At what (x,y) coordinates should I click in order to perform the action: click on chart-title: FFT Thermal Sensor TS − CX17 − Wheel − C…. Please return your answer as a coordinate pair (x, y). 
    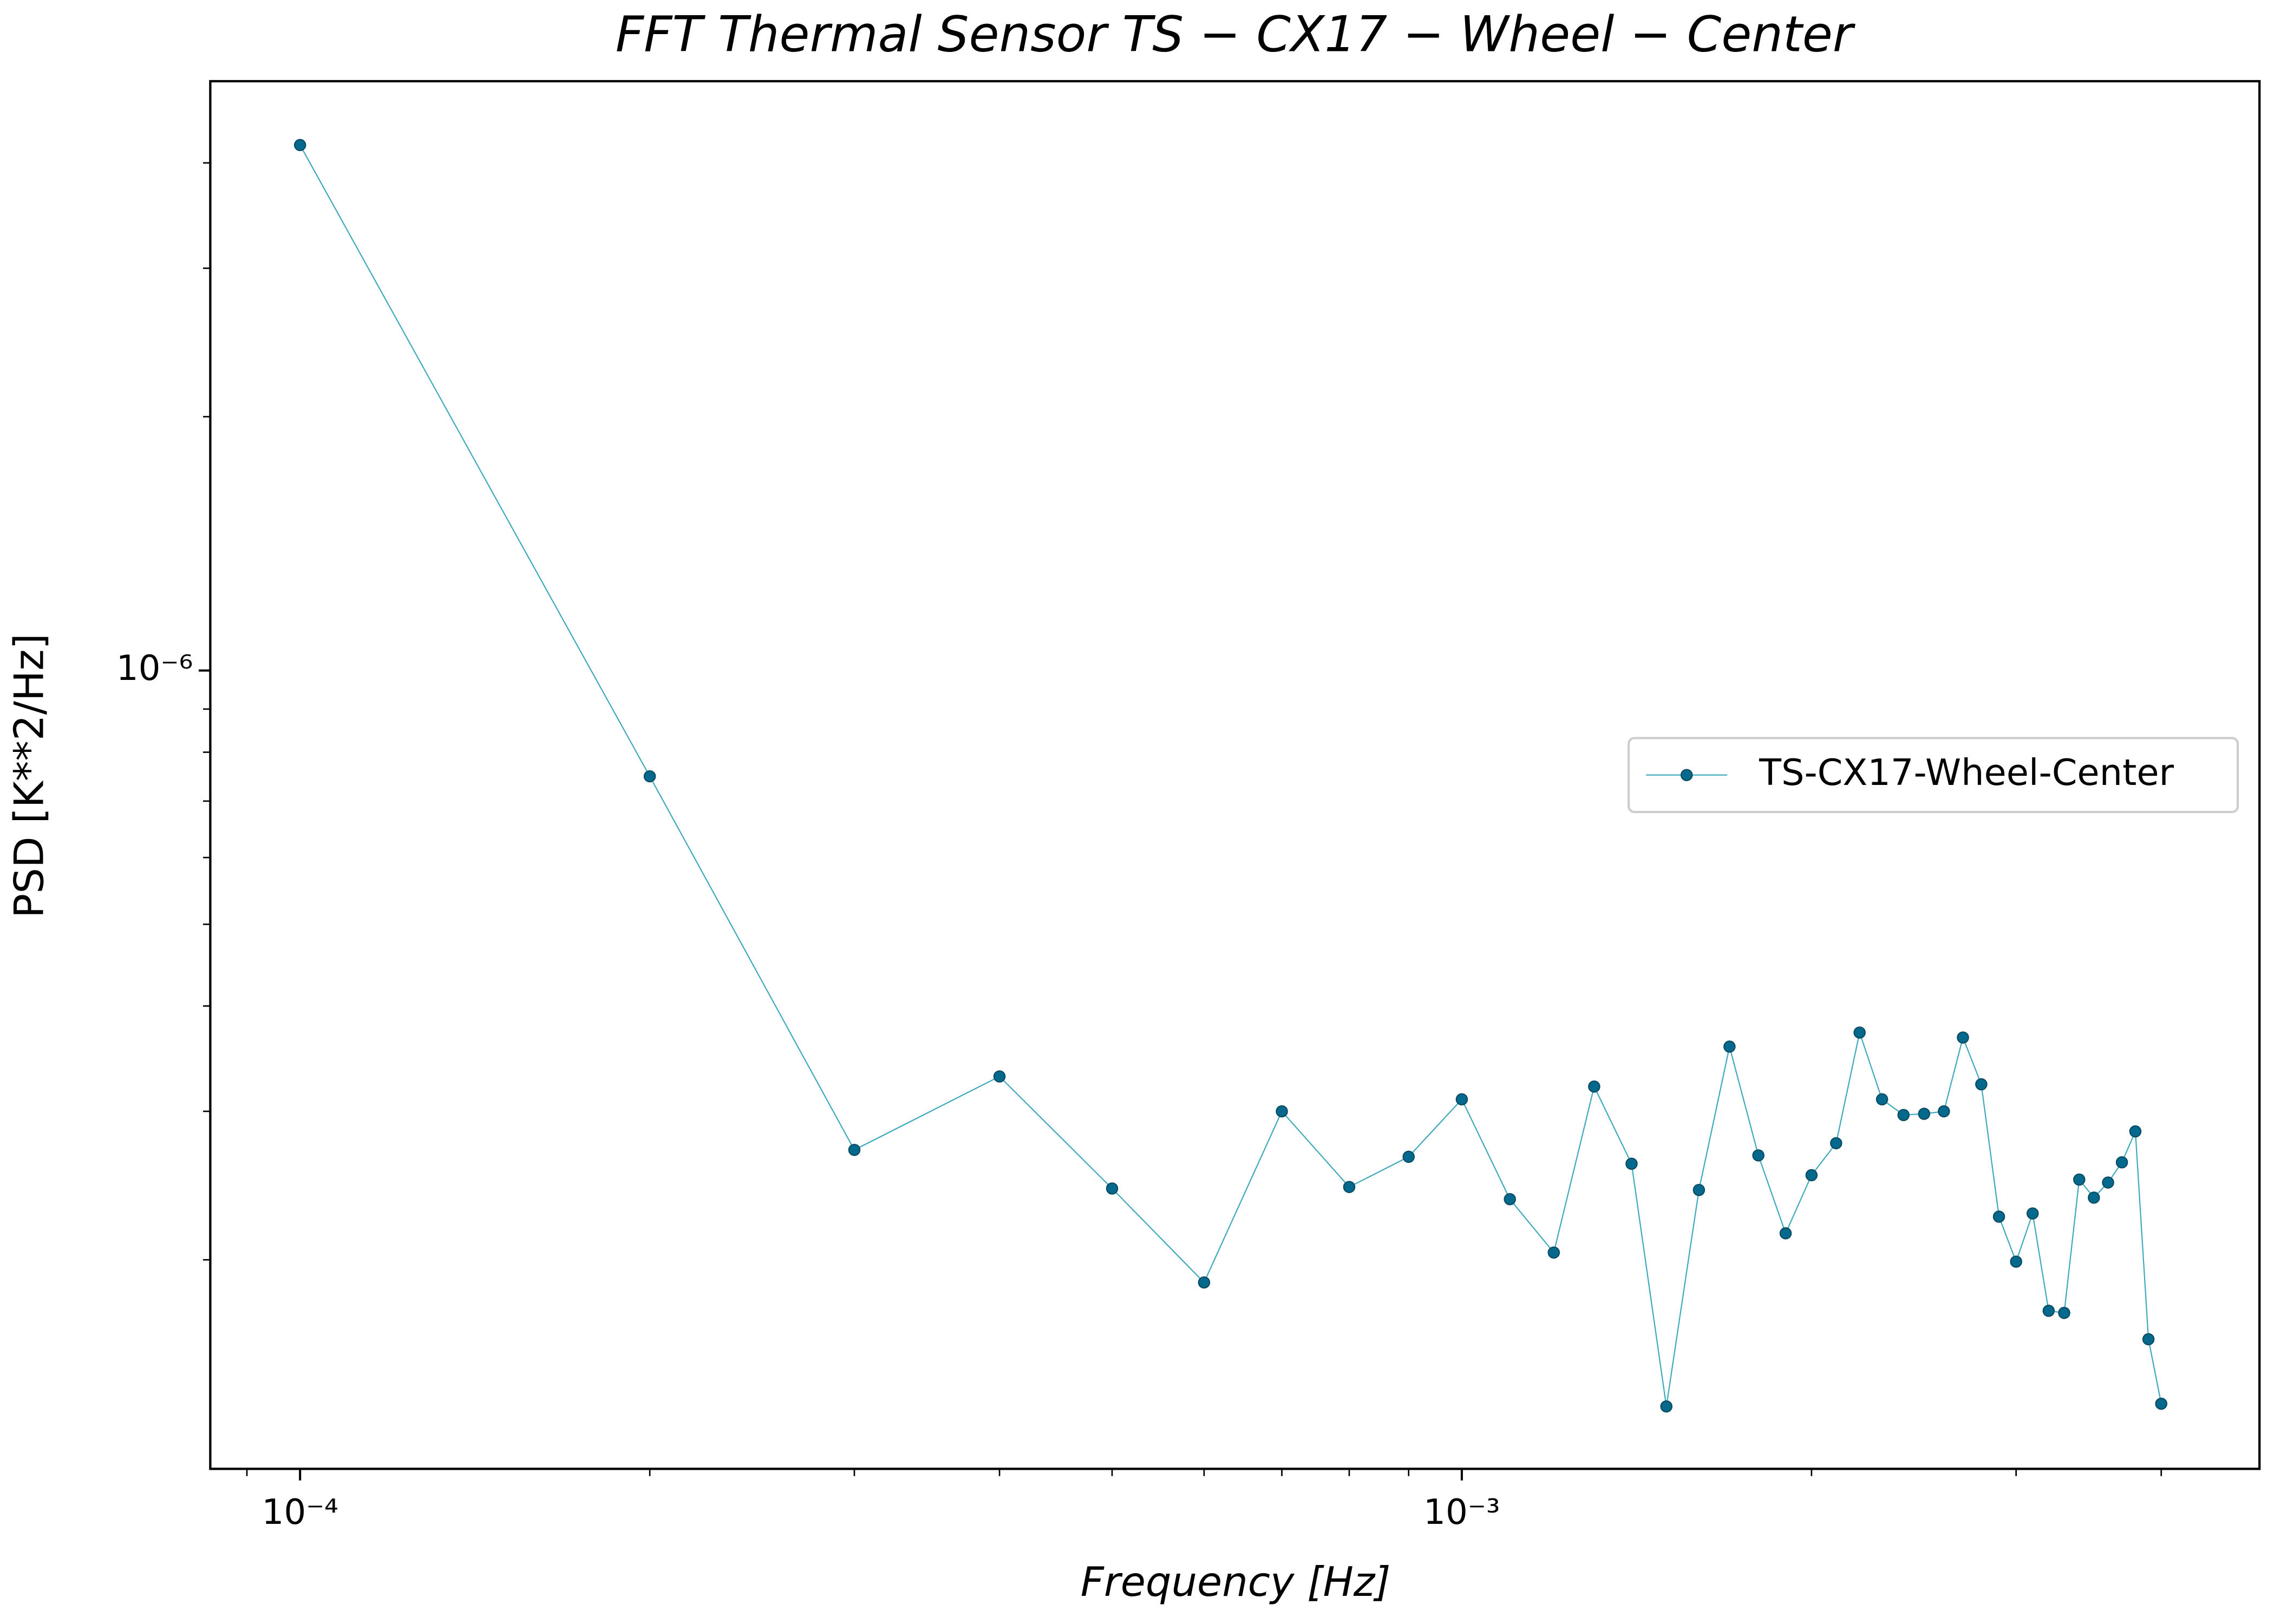
    Looking at the image, I should click on (1236, 34).